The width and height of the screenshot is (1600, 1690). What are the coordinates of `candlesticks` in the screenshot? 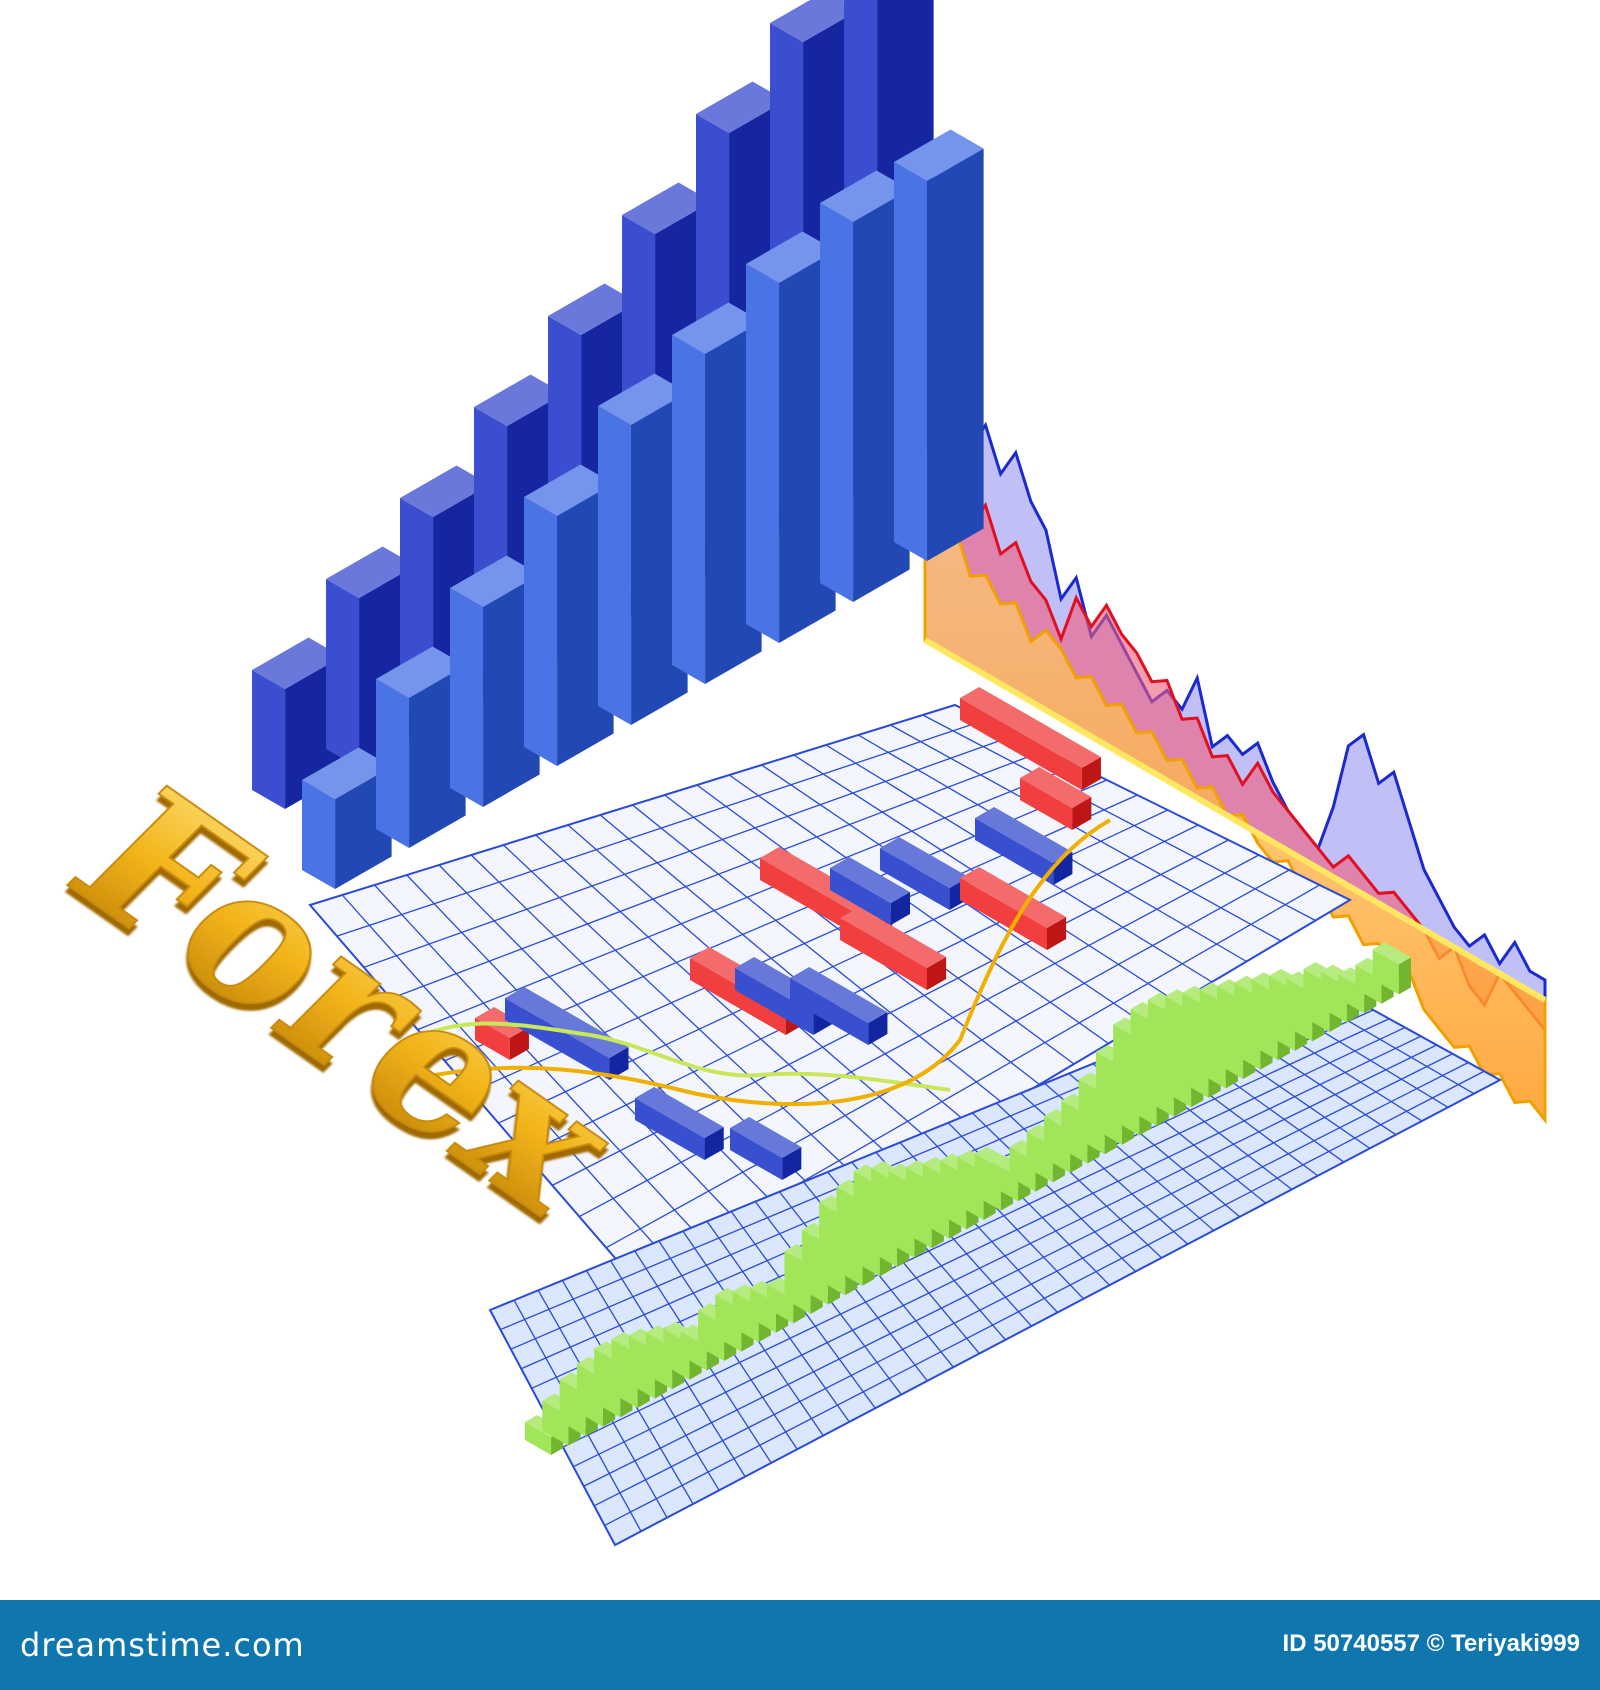 It's located at (752, 933).